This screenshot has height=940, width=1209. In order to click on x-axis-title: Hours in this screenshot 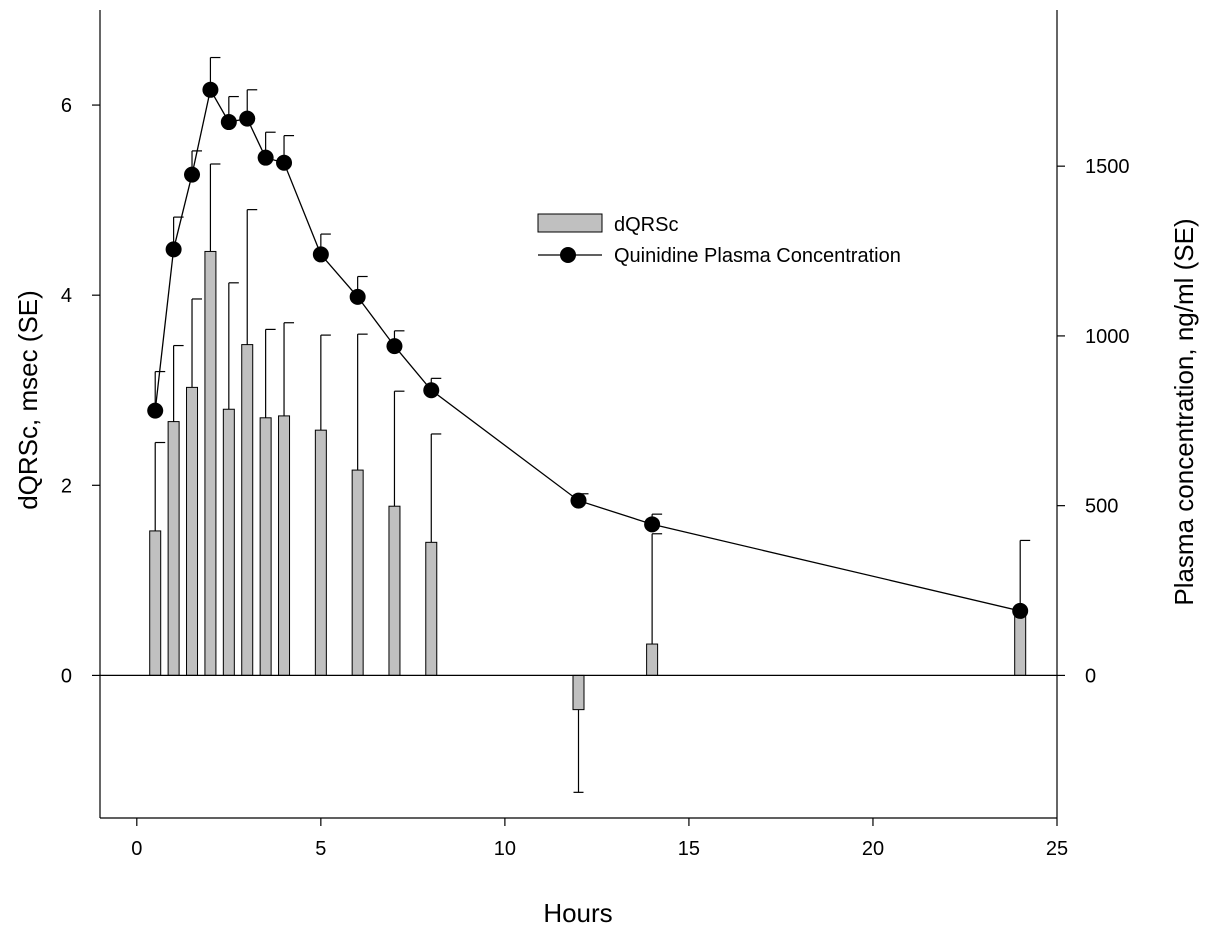, I will do `click(577, 913)`.